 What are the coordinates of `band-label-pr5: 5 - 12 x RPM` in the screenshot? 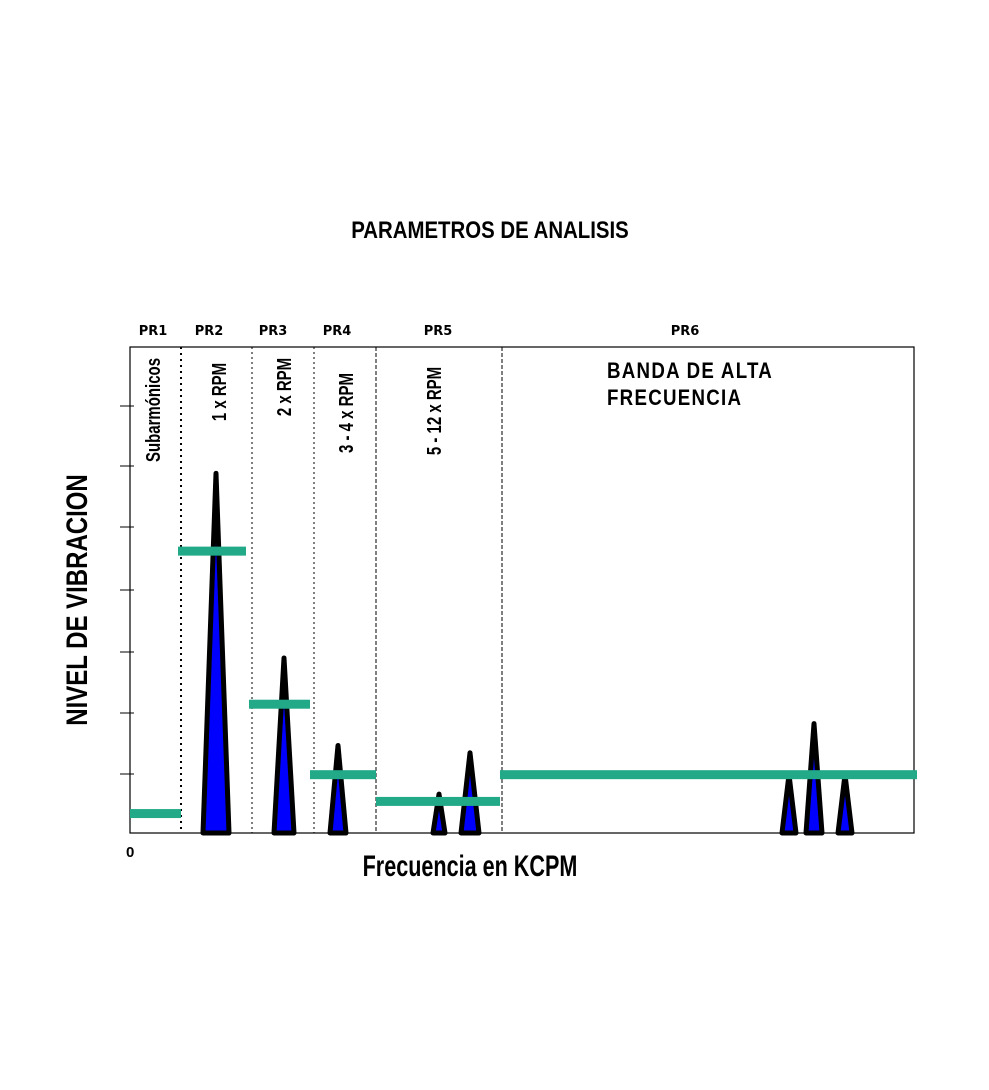 It's located at (434, 411).